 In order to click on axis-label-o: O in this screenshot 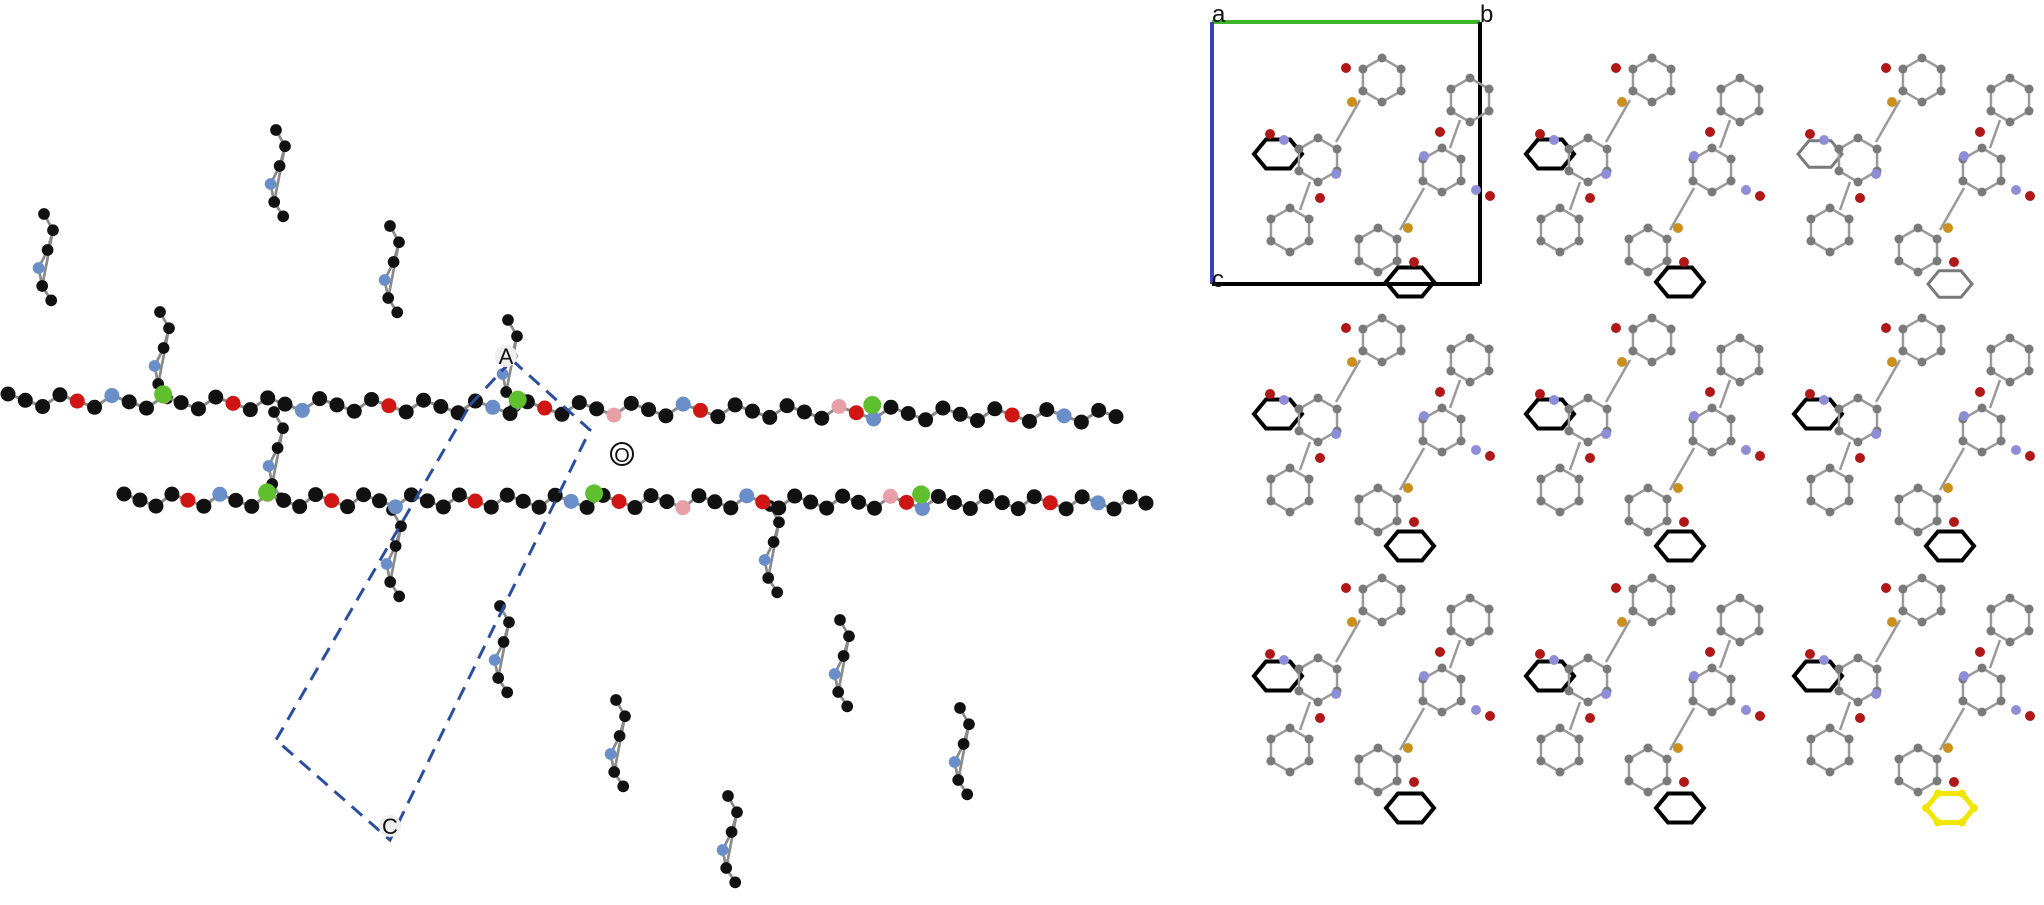, I will do `click(622, 454)`.